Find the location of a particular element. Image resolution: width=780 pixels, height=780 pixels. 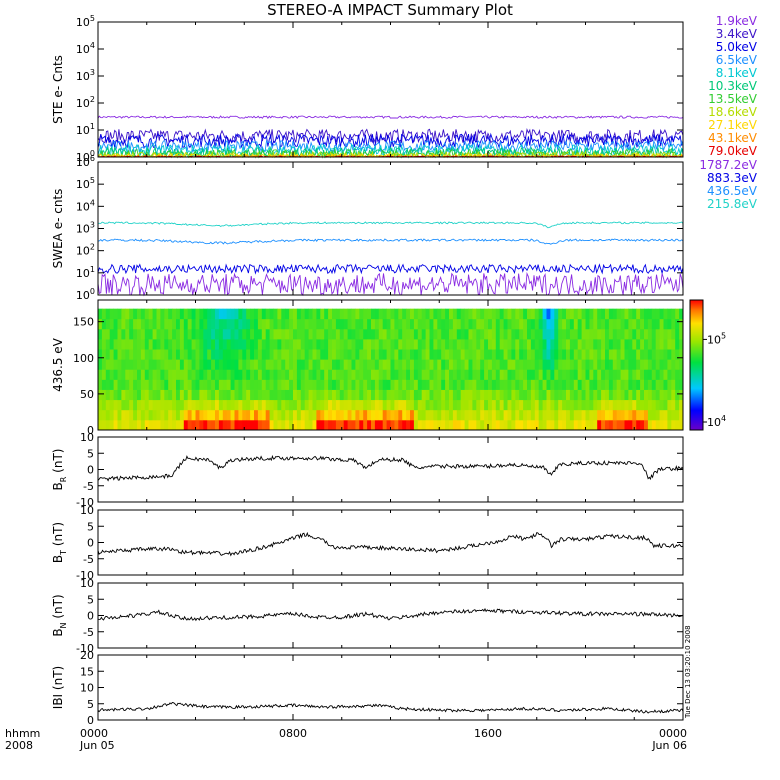

bmag-trace is located at coordinates (390, 708).